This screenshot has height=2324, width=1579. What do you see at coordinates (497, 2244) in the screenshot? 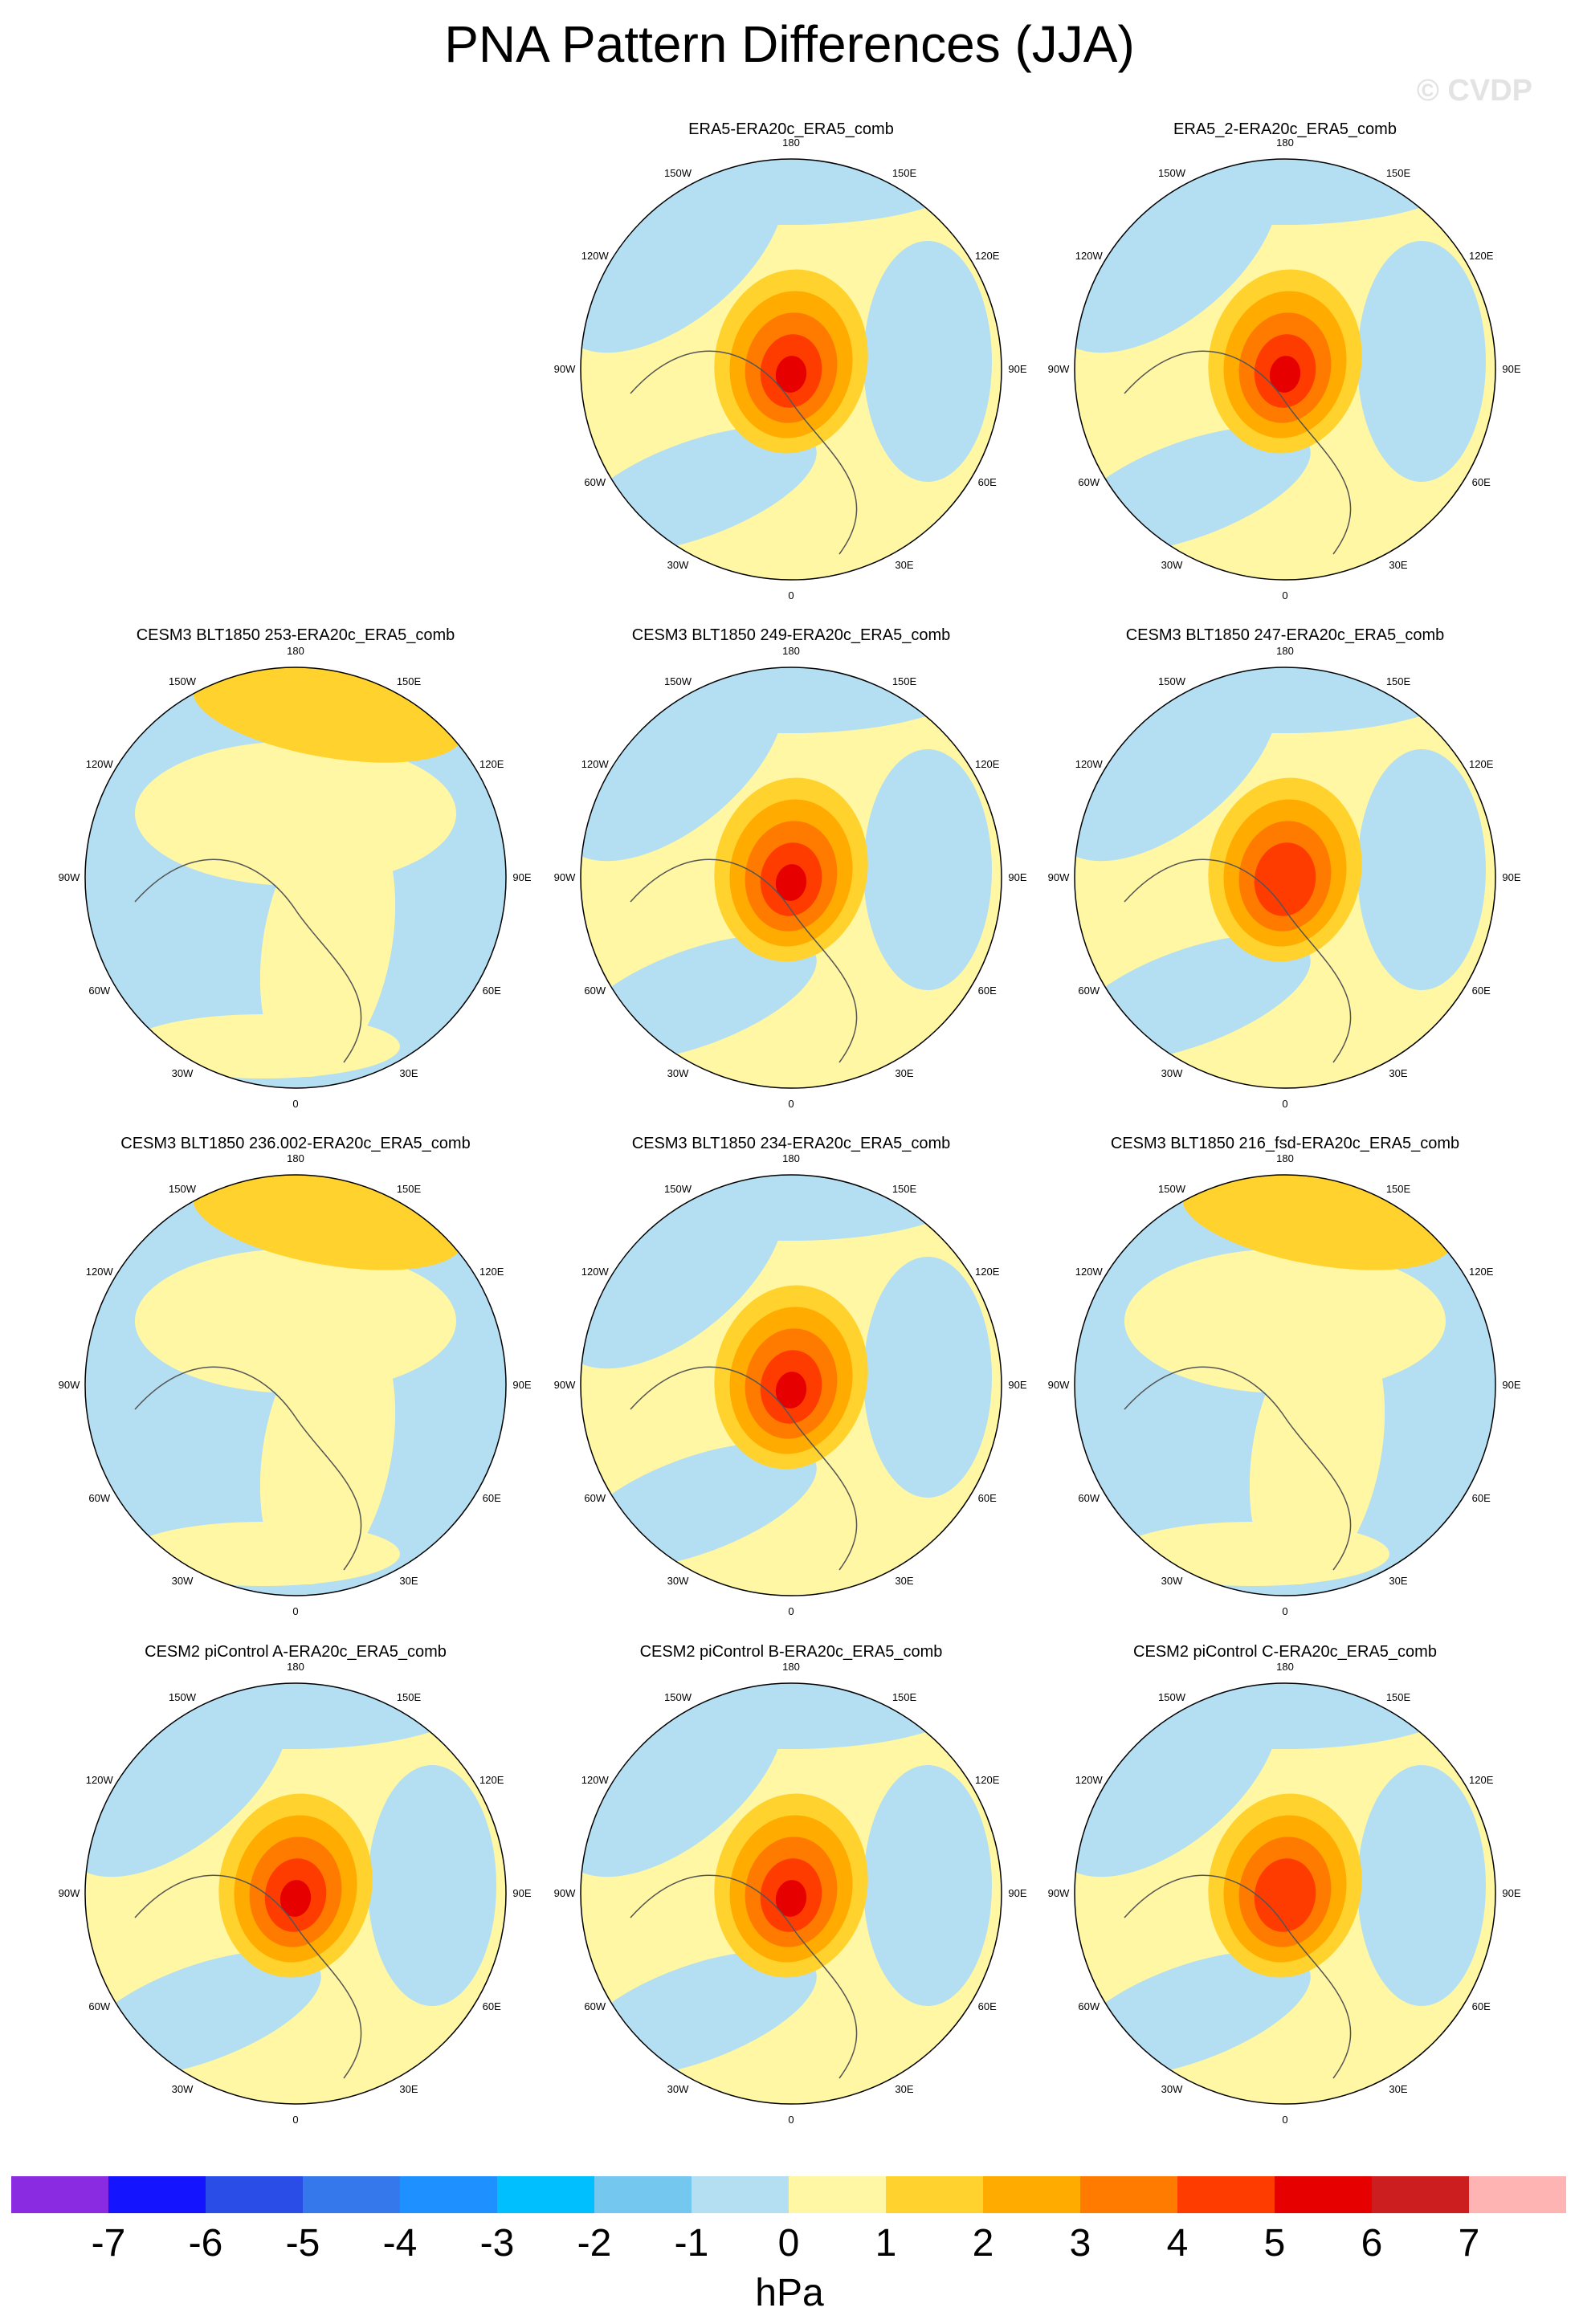
I see `colorbar-tick: -3` at bounding box center [497, 2244].